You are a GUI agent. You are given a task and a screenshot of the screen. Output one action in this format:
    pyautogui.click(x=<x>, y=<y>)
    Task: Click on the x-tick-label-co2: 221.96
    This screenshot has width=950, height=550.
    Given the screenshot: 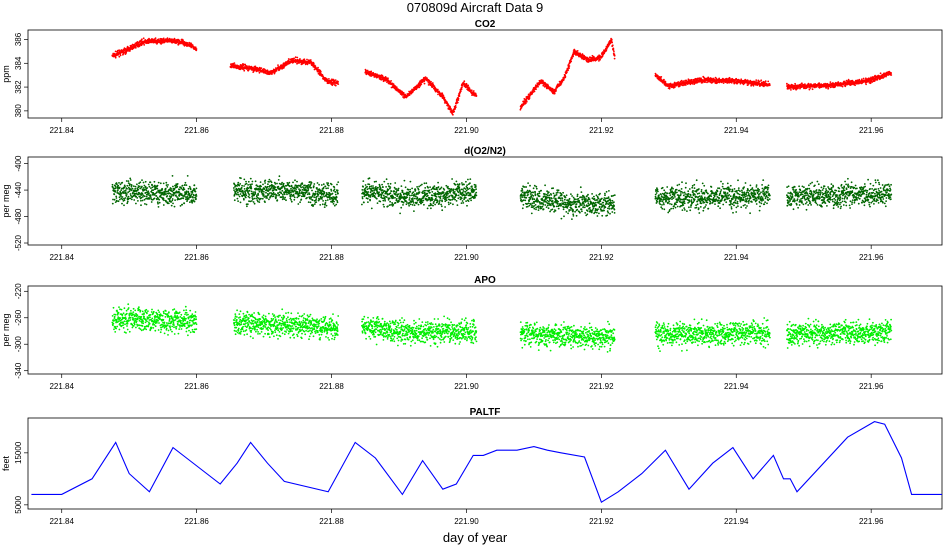 What is the action you would take?
    pyautogui.click(x=871, y=130)
    